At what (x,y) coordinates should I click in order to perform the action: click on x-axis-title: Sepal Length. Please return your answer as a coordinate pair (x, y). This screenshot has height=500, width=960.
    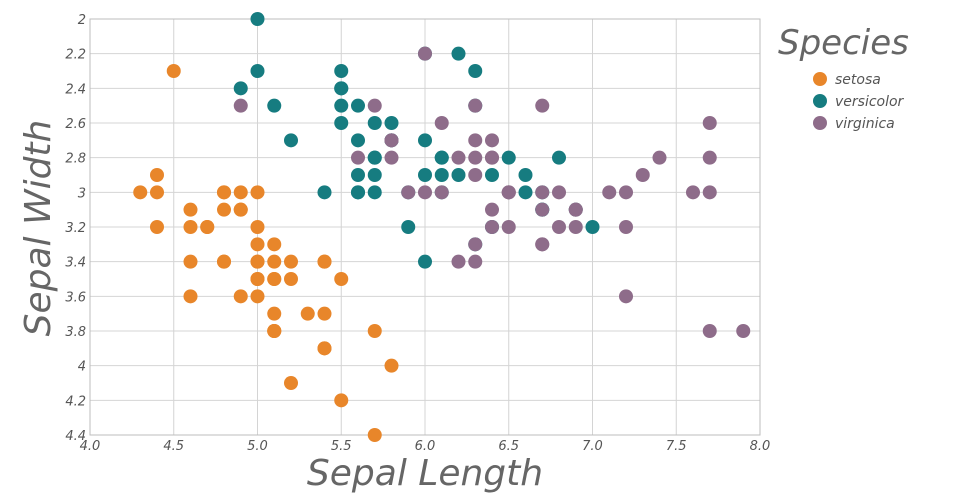
    Looking at the image, I should click on (425, 473).